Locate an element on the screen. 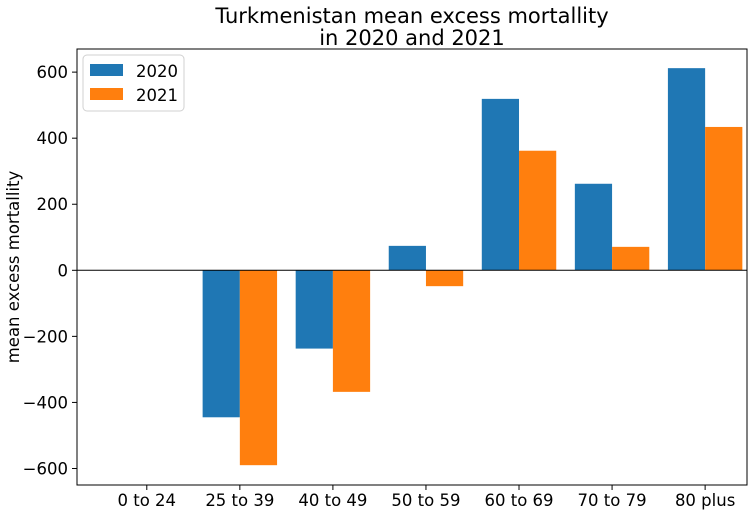  x-tick-label: 70 to 79 is located at coordinates (612, 500).